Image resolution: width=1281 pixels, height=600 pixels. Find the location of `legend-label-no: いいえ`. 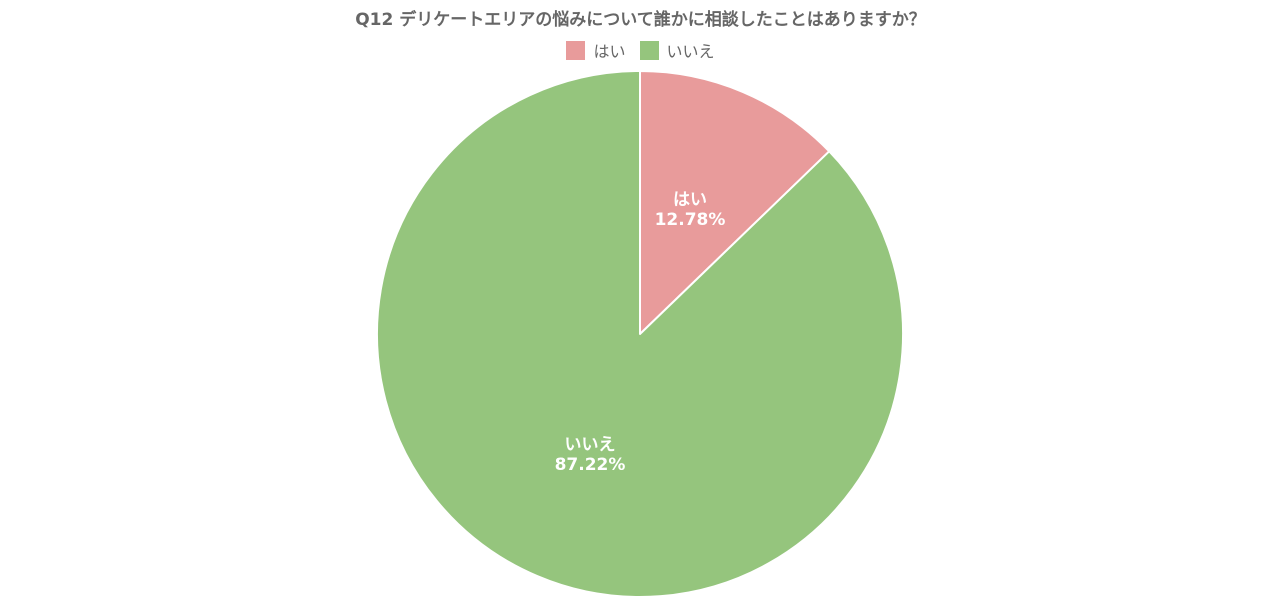

legend-label-no: いいえ is located at coordinates (690, 51).